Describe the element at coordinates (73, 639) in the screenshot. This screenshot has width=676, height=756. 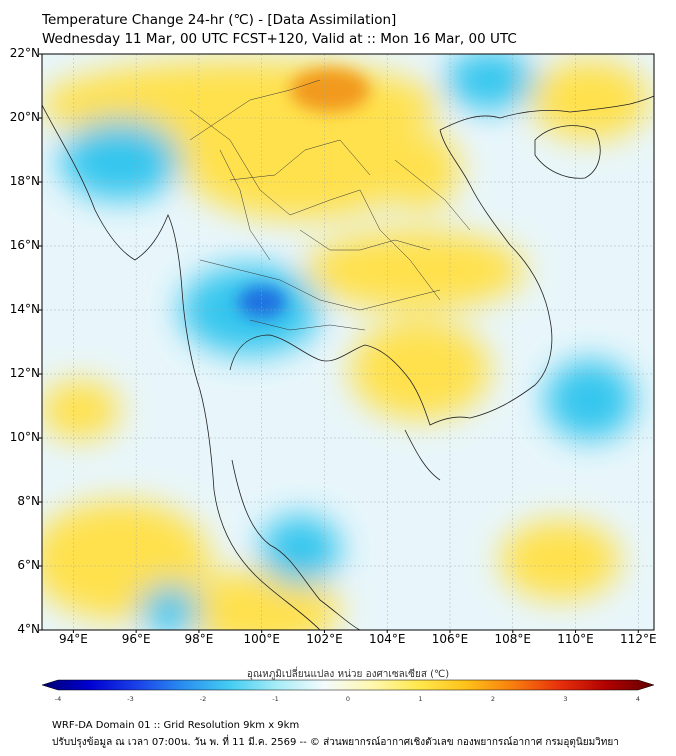
I see `lon-label: 94°E` at that location.